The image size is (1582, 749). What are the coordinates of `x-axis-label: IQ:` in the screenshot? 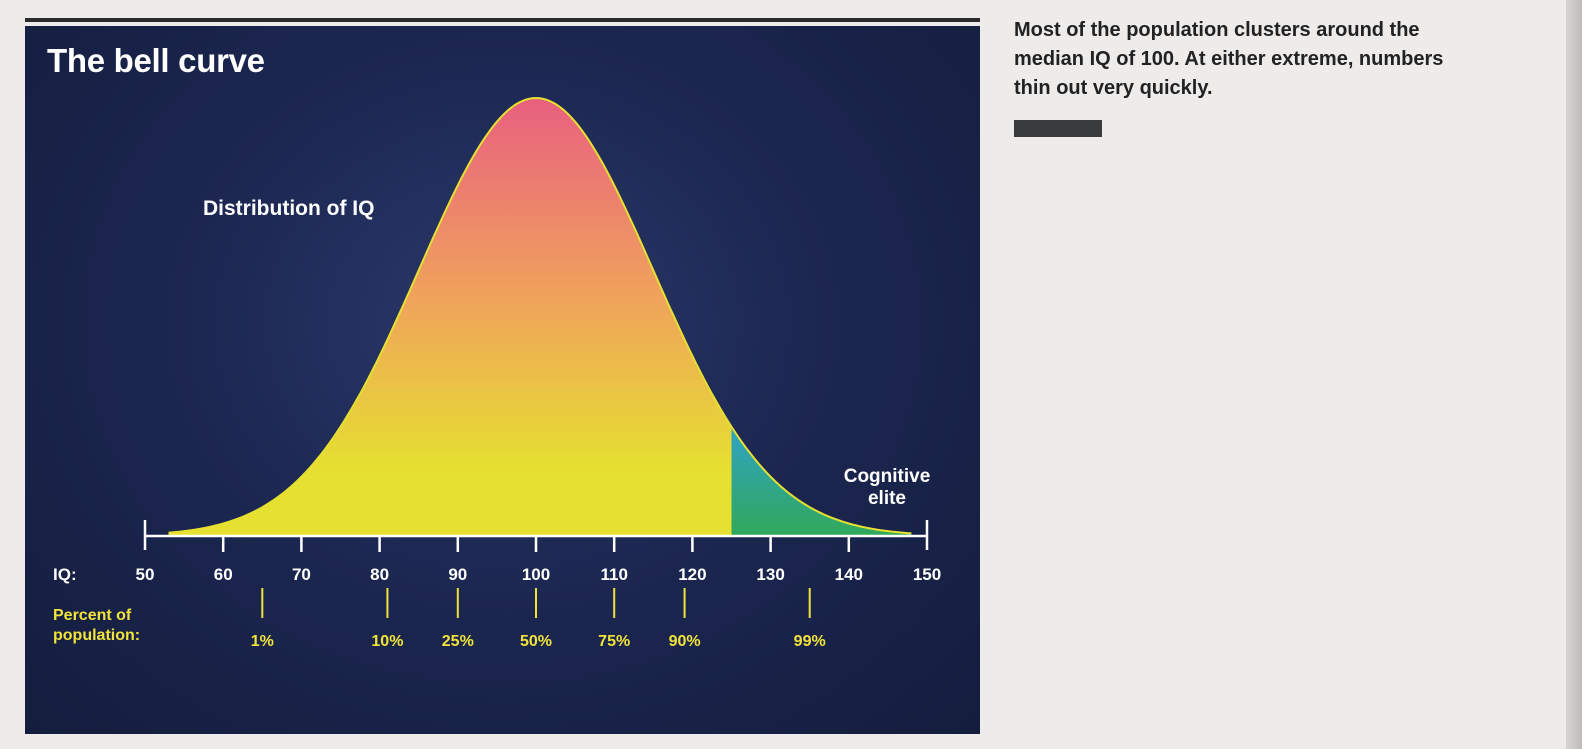 It's located at (65, 574).